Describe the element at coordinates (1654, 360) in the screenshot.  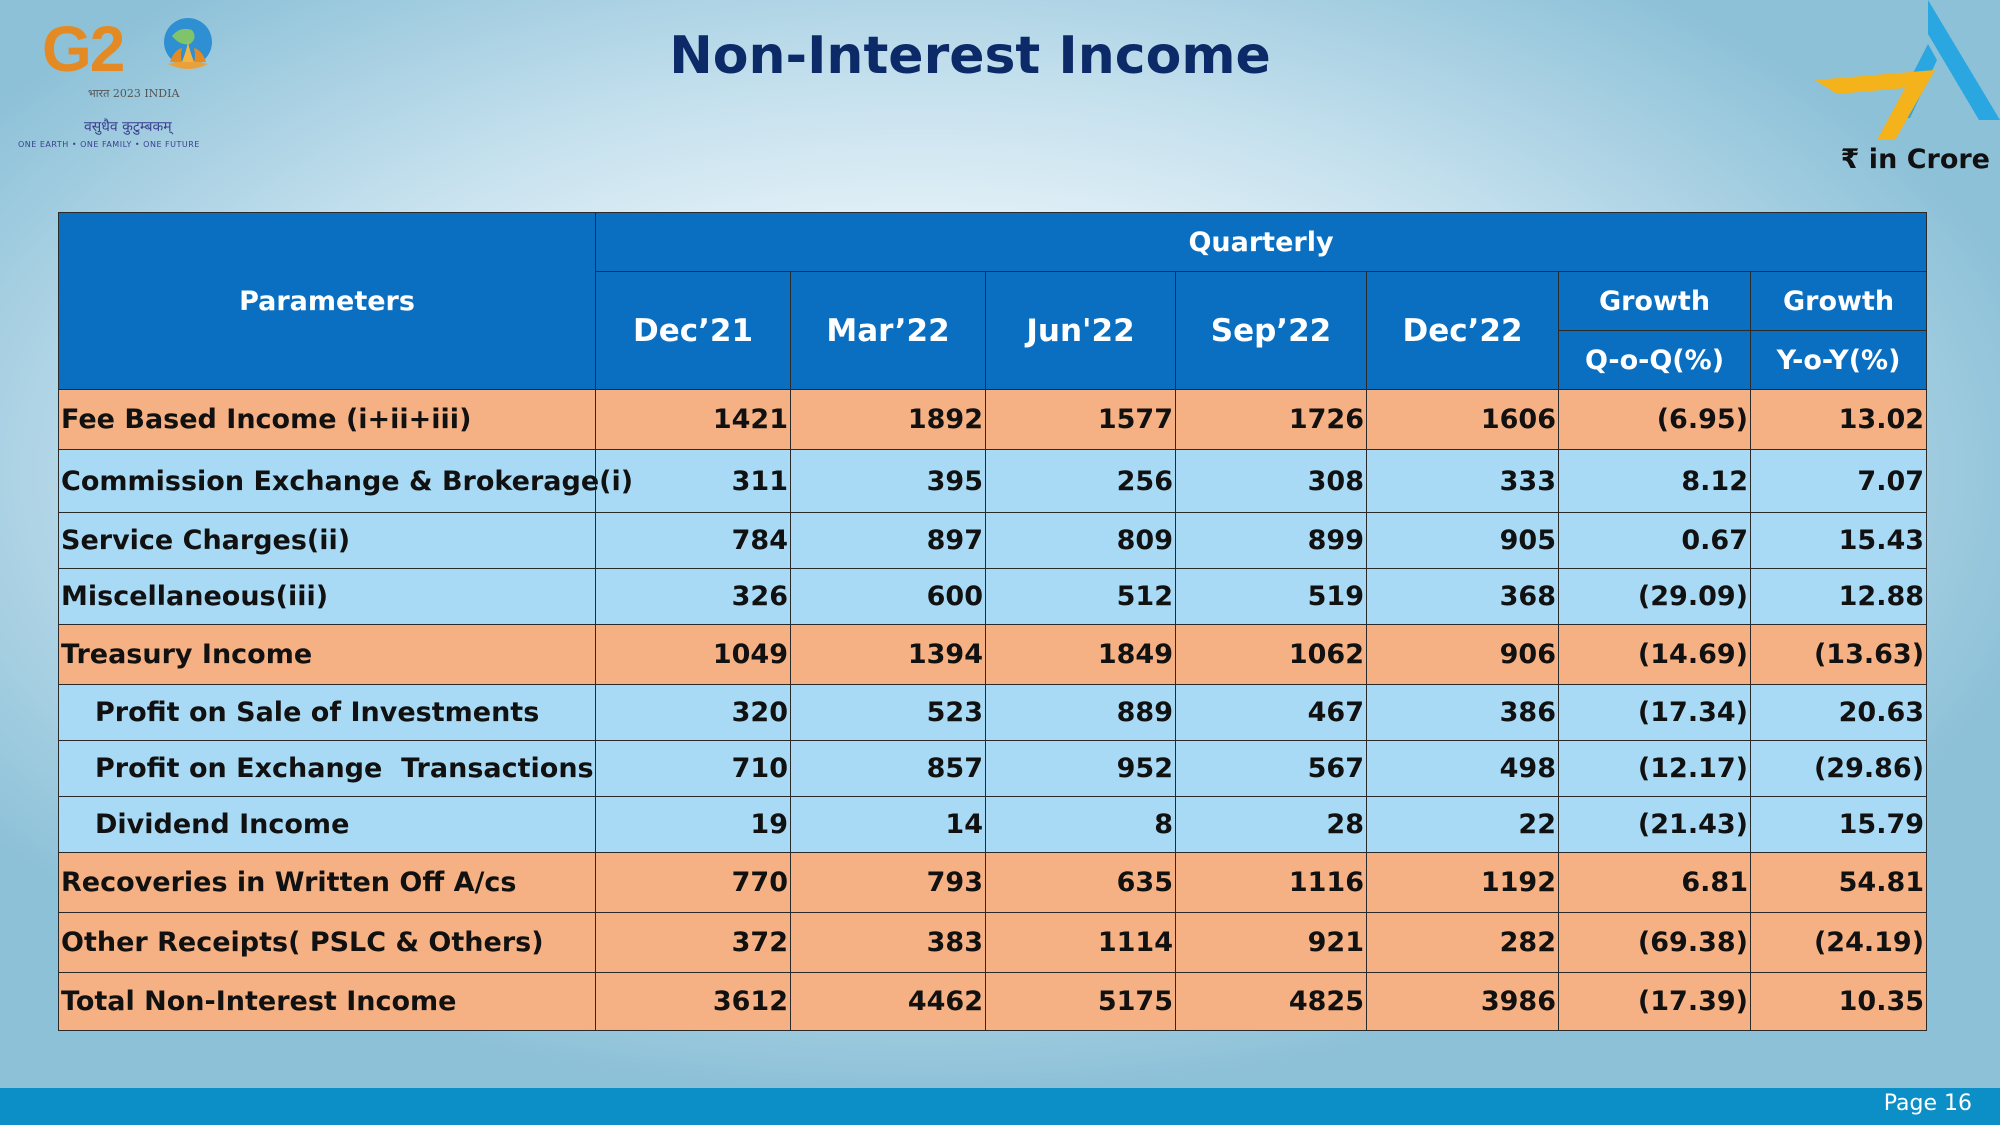
I see `qoq-header: Q-o-Q(%)` at that location.